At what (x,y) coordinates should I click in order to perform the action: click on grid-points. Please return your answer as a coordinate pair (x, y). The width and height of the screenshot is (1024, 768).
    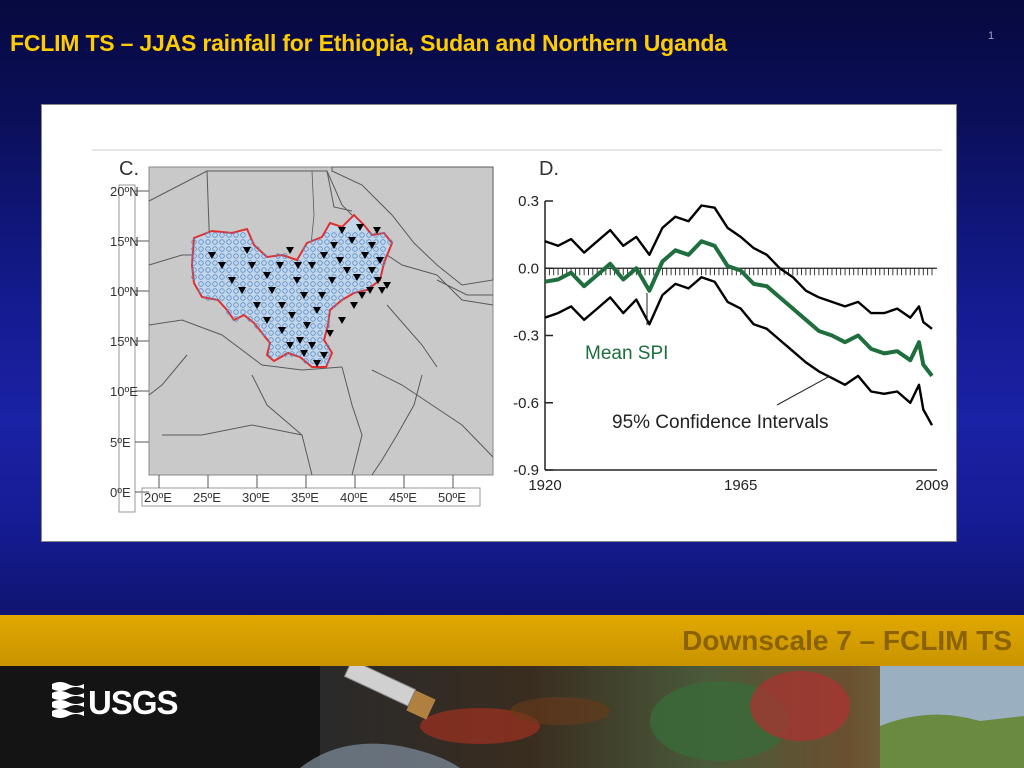
    Looking at the image, I should click on (292, 298).